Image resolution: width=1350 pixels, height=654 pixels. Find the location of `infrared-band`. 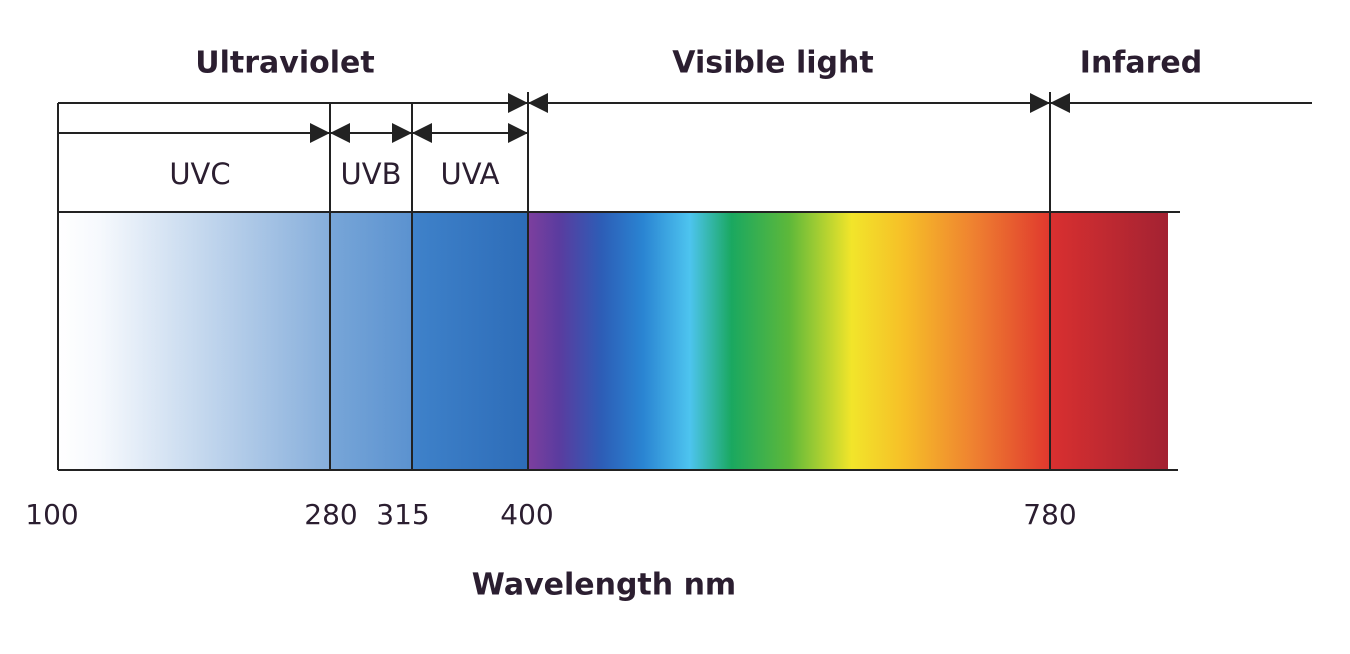

infrared-band is located at coordinates (1109, 341).